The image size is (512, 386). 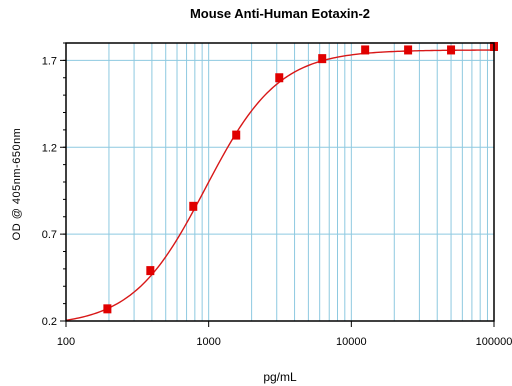 I want to click on y-tick-label: 0.2, so click(x=49, y=322).